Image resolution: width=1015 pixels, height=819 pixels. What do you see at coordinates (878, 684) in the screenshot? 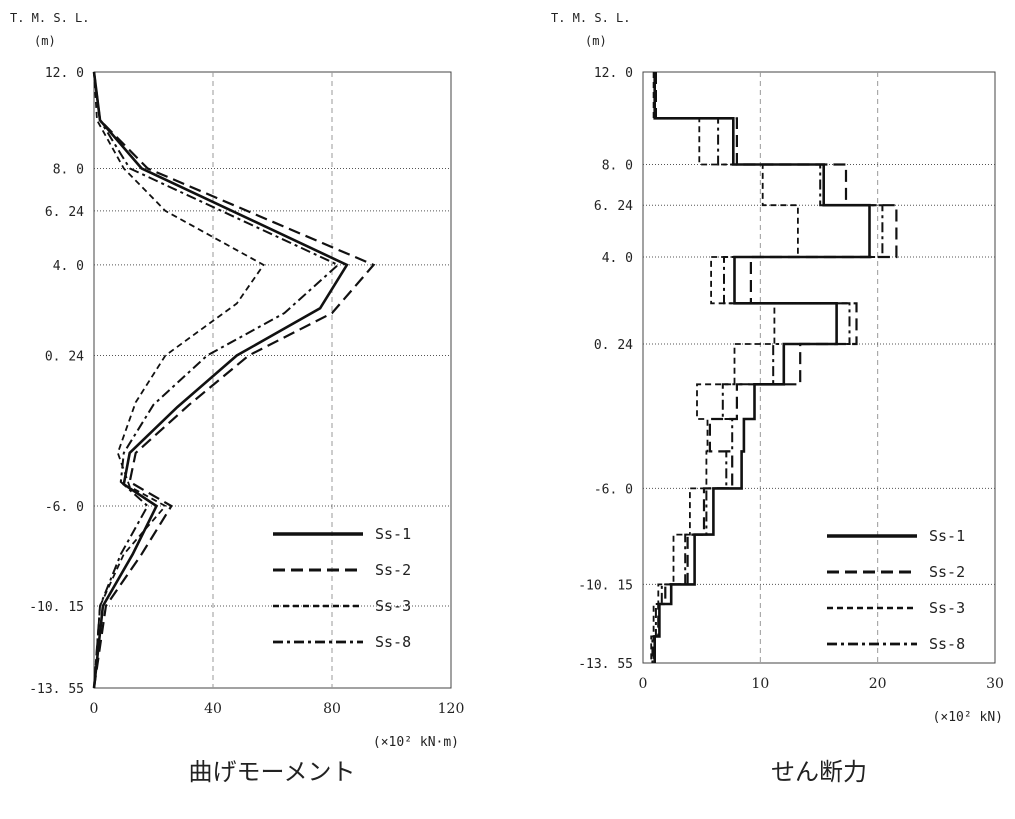
I see `x-tick-label: 20` at bounding box center [878, 684].